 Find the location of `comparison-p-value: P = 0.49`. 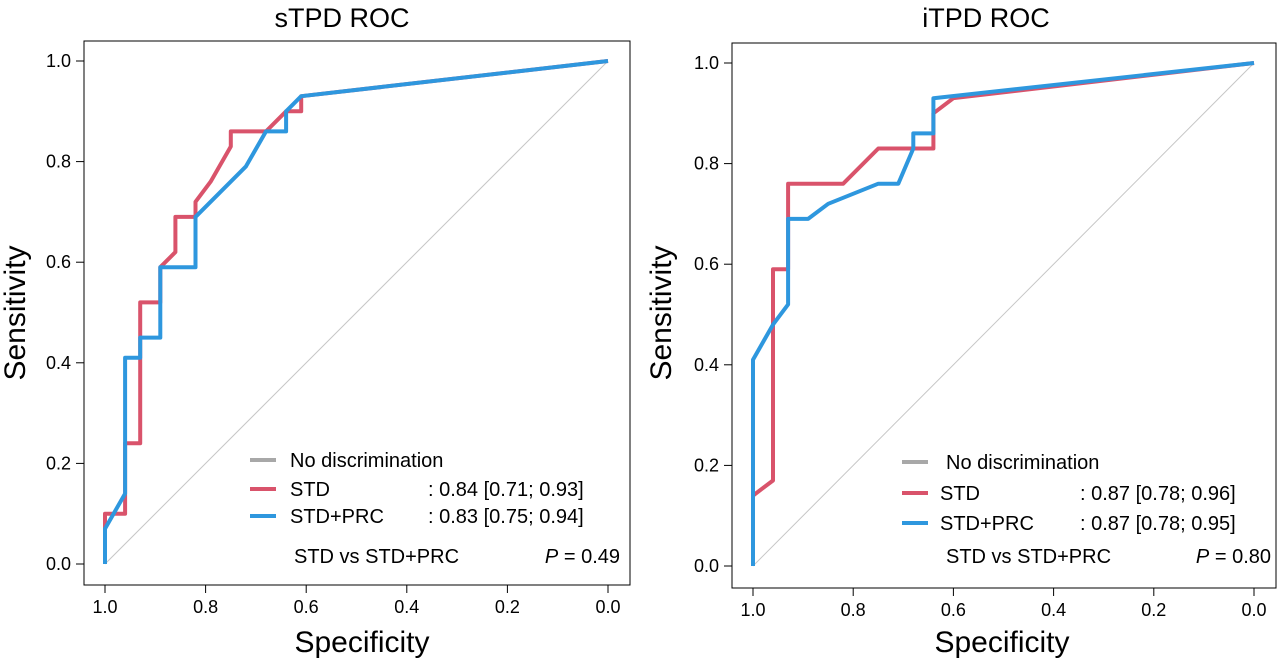

comparison-p-value: P = 0.49 is located at coordinates (582, 557).